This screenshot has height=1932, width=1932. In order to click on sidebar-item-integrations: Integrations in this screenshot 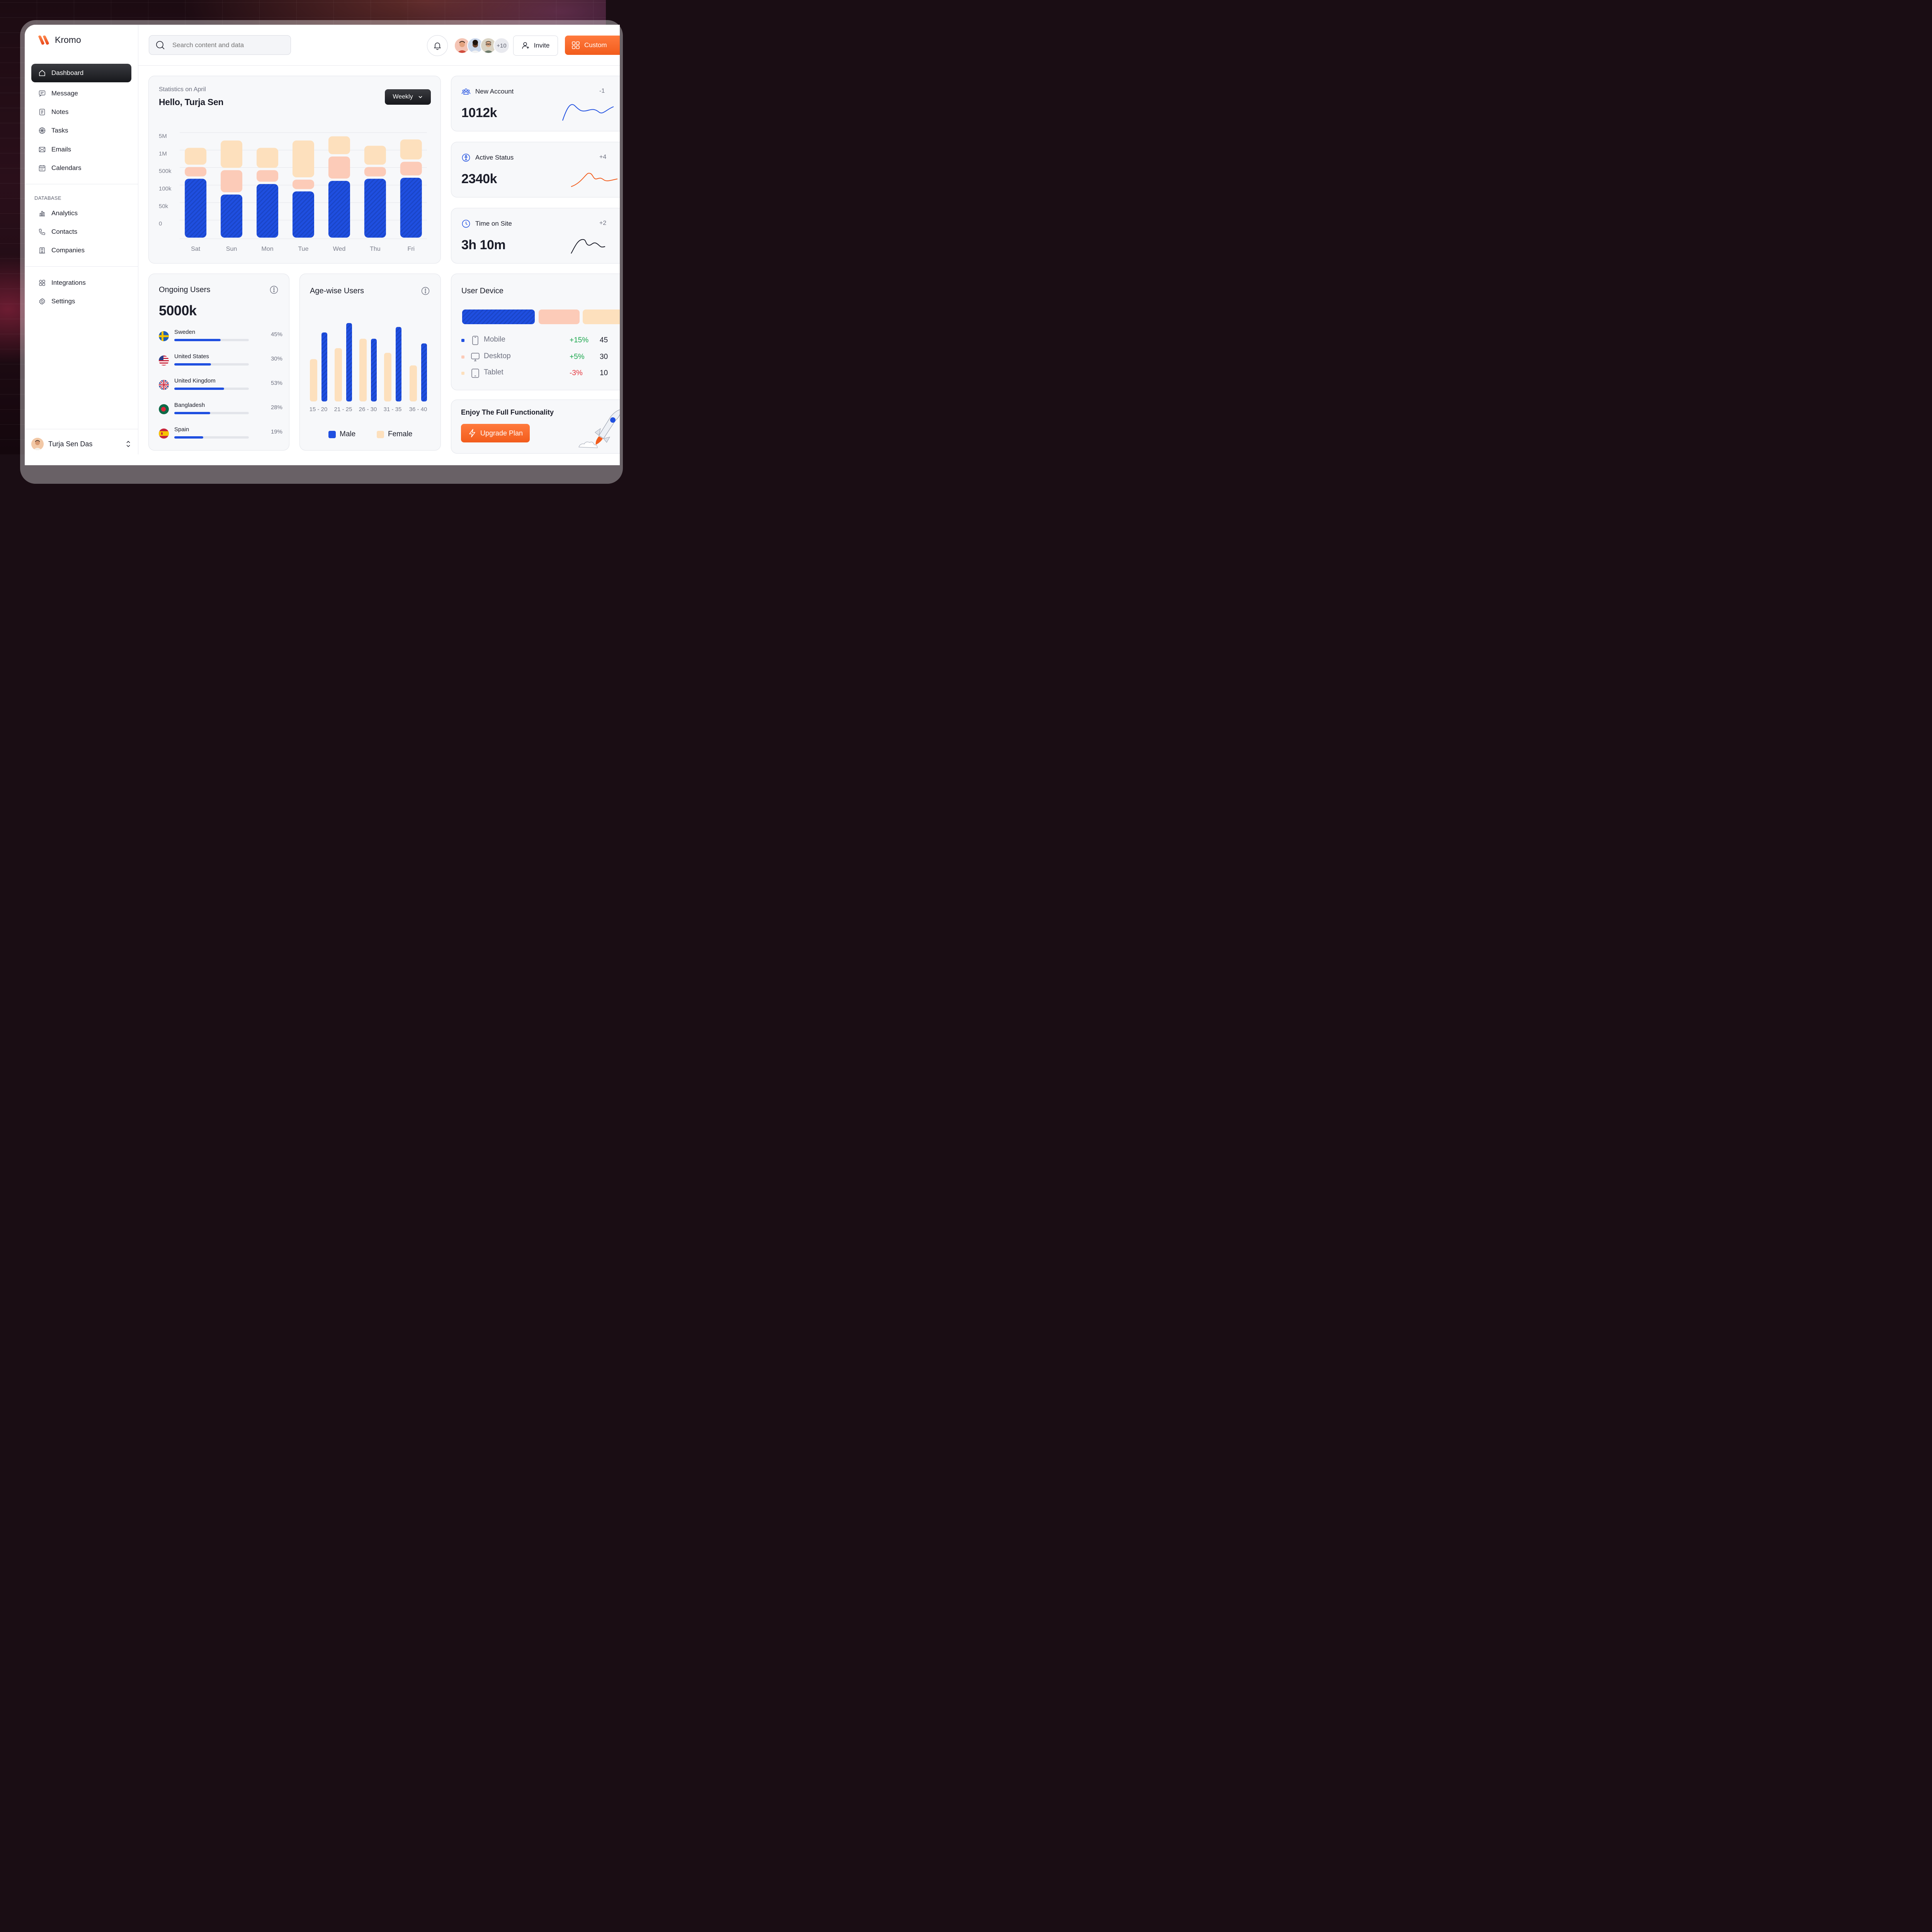, I will do `click(81, 283)`.